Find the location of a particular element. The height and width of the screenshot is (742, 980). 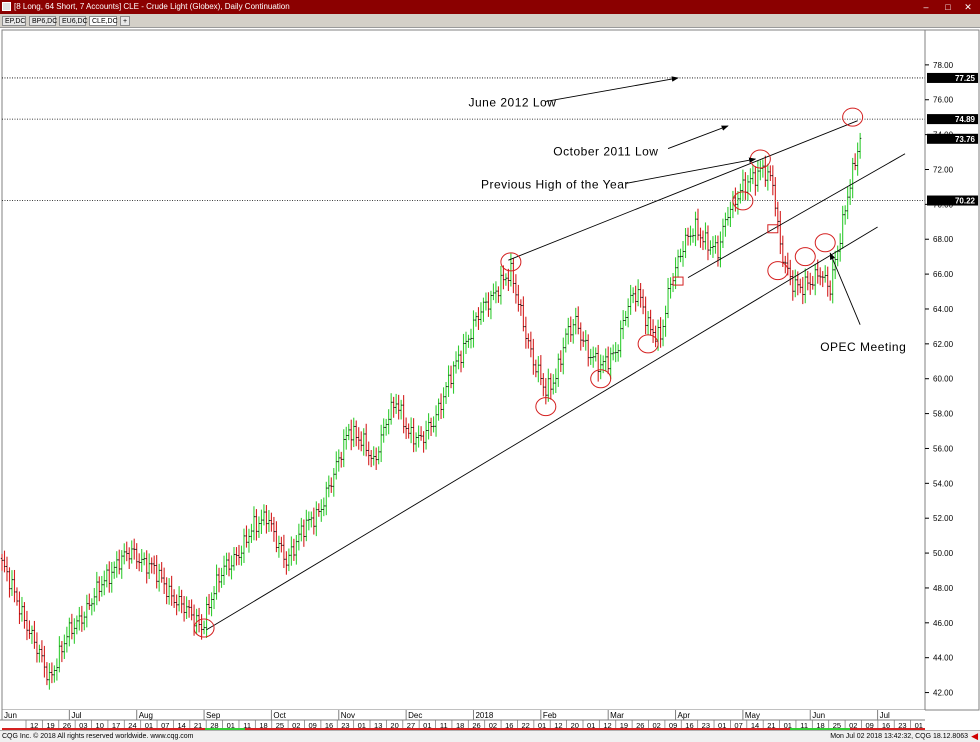

maximize-button: □ is located at coordinates (948, 7).